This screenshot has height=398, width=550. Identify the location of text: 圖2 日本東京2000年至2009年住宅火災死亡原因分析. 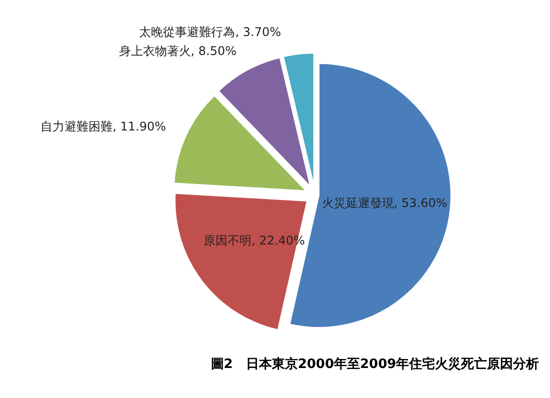
(375, 364).